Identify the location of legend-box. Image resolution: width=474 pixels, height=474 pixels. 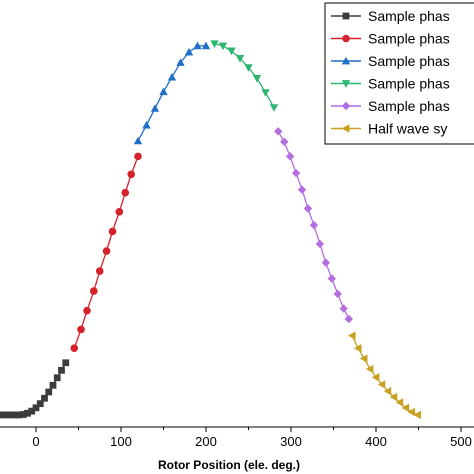
(399, 73).